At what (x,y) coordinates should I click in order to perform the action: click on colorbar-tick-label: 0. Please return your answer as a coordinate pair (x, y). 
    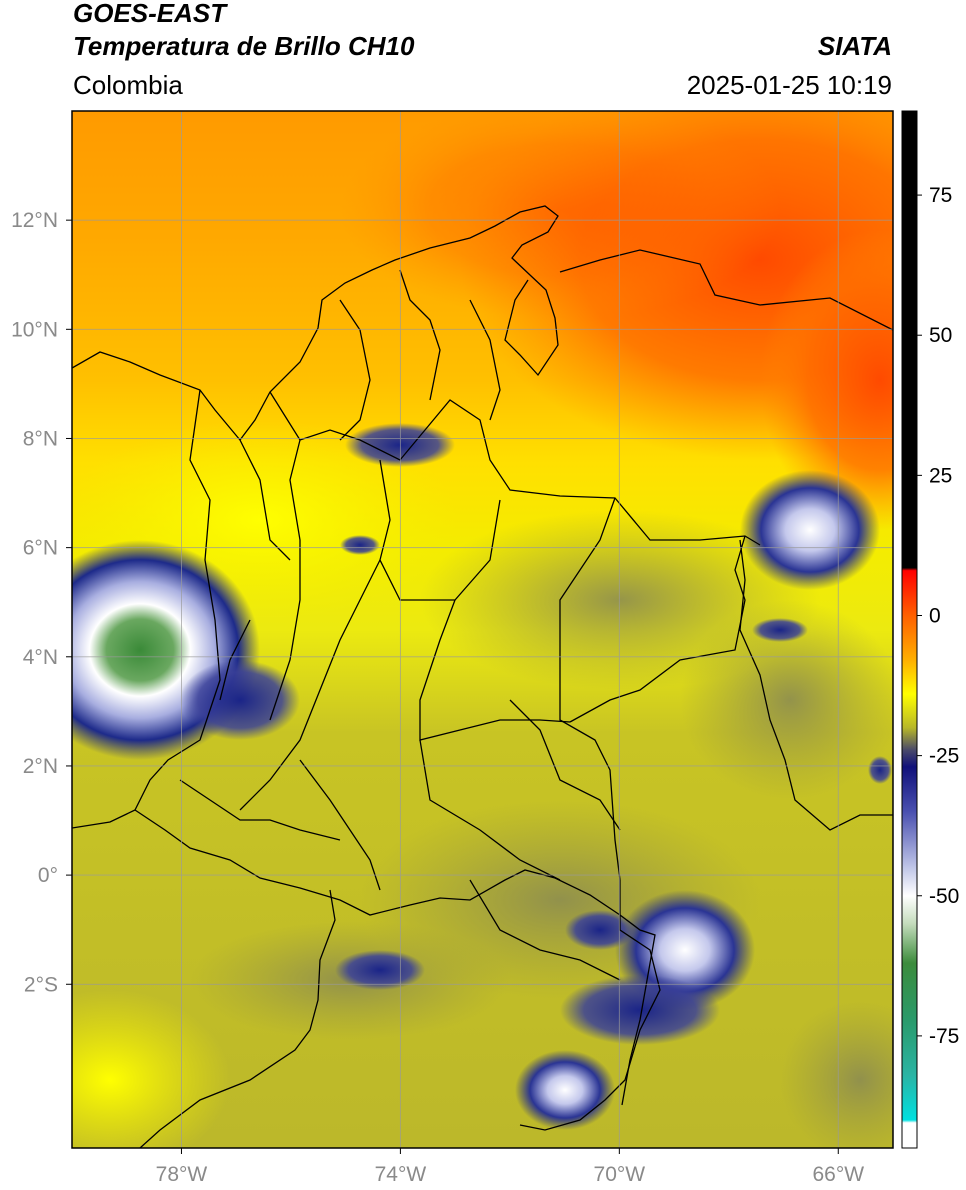
    Looking at the image, I should click on (935, 615).